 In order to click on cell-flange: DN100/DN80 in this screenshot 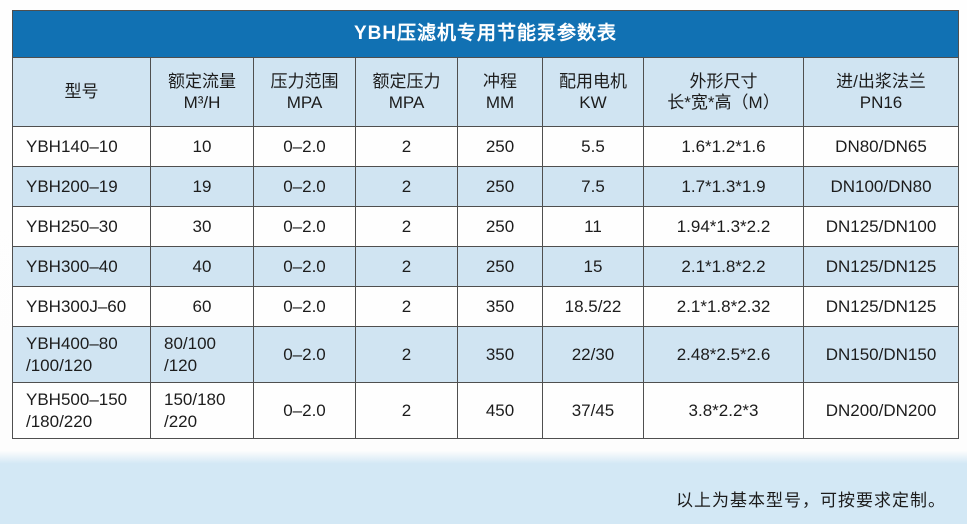, I will do `click(881, 186)`.